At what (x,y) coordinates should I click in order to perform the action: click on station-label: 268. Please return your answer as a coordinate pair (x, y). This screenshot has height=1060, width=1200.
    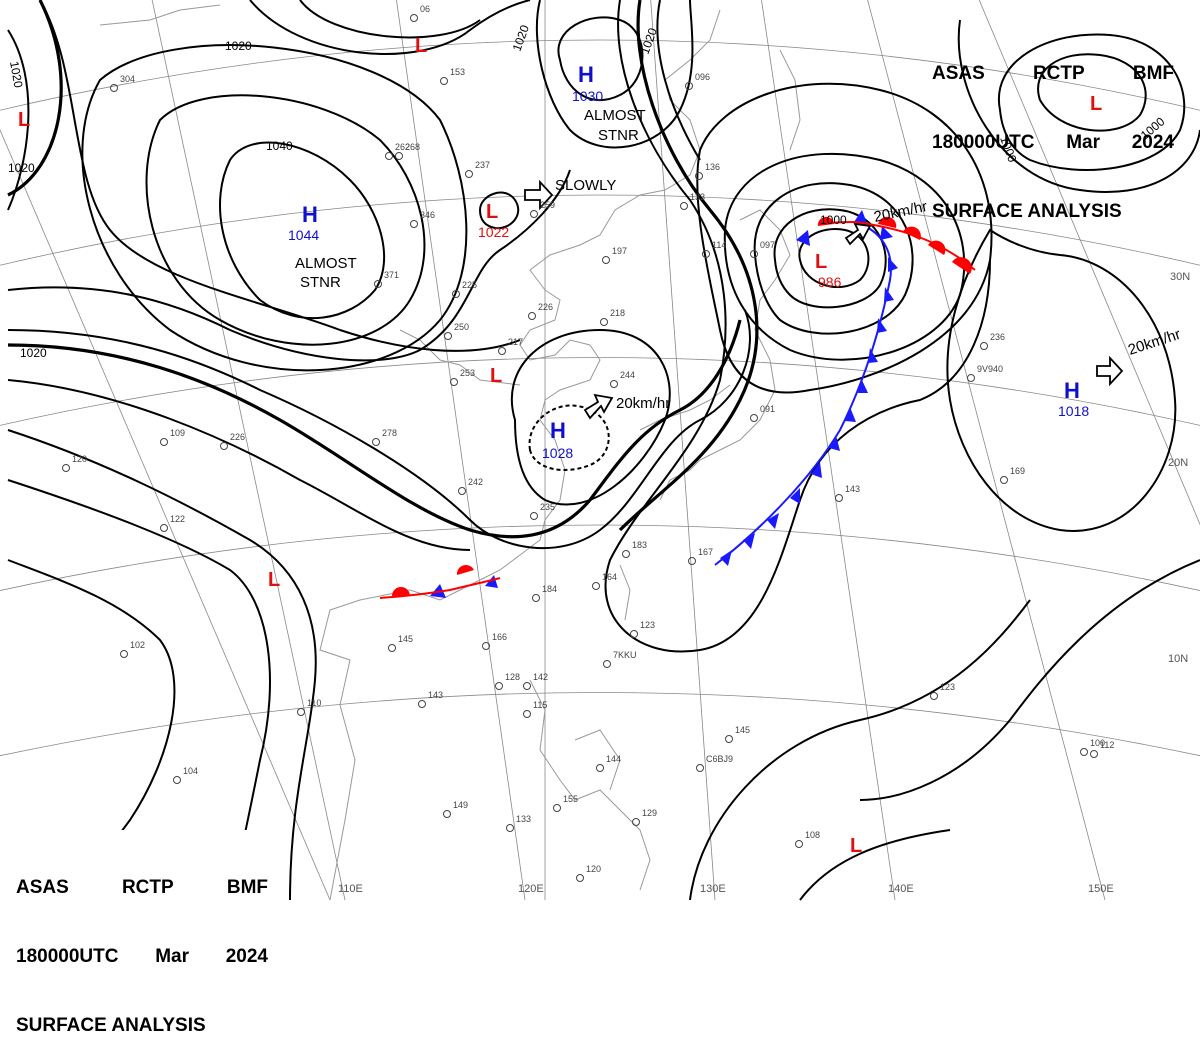
    Looking at the image, I should click on (412, 147).